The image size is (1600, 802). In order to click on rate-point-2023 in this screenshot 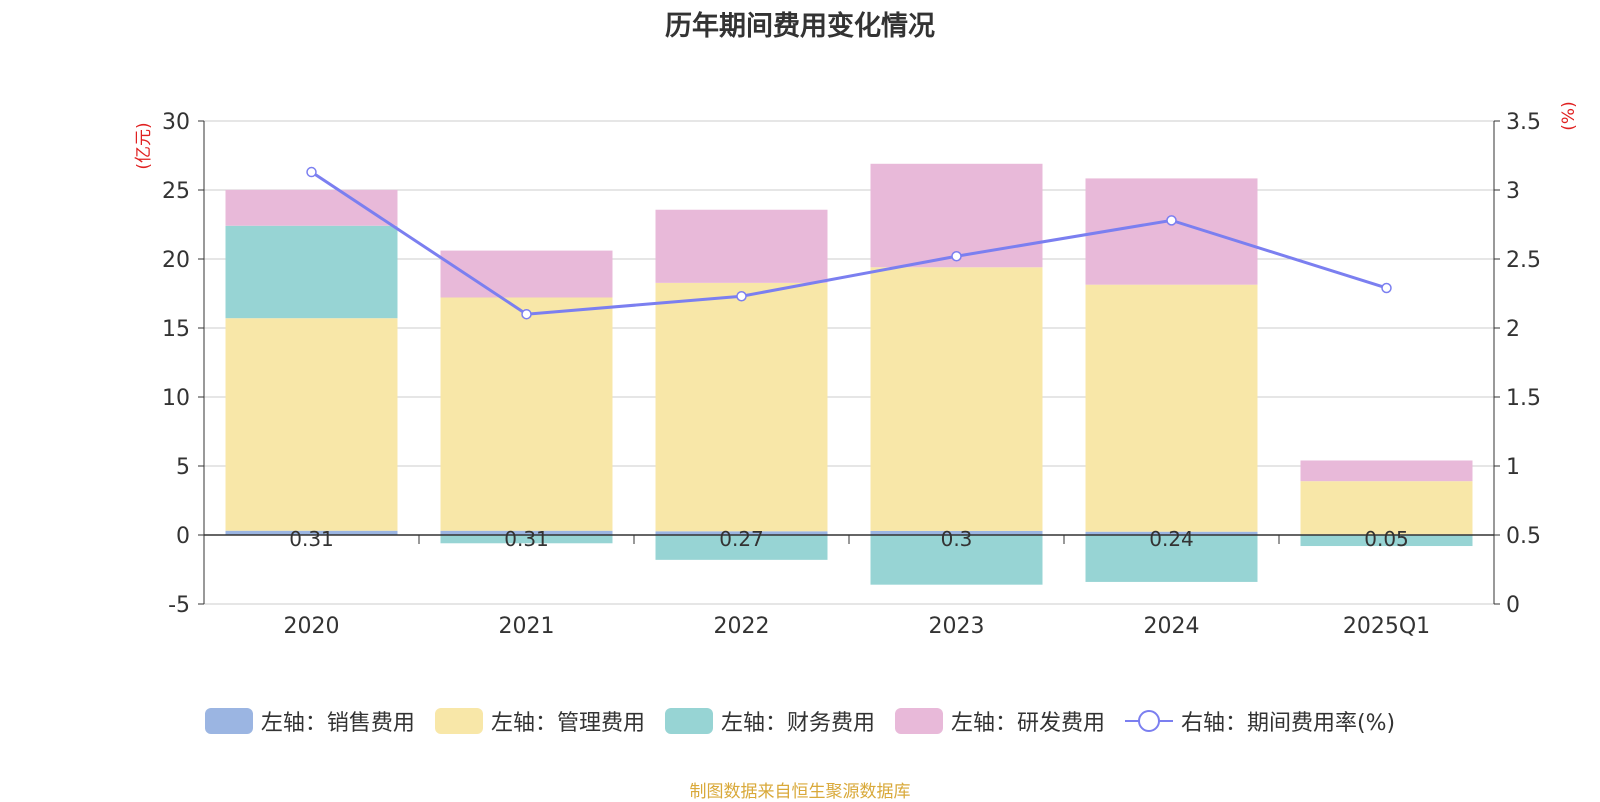, I will do `click(956, 256)`.